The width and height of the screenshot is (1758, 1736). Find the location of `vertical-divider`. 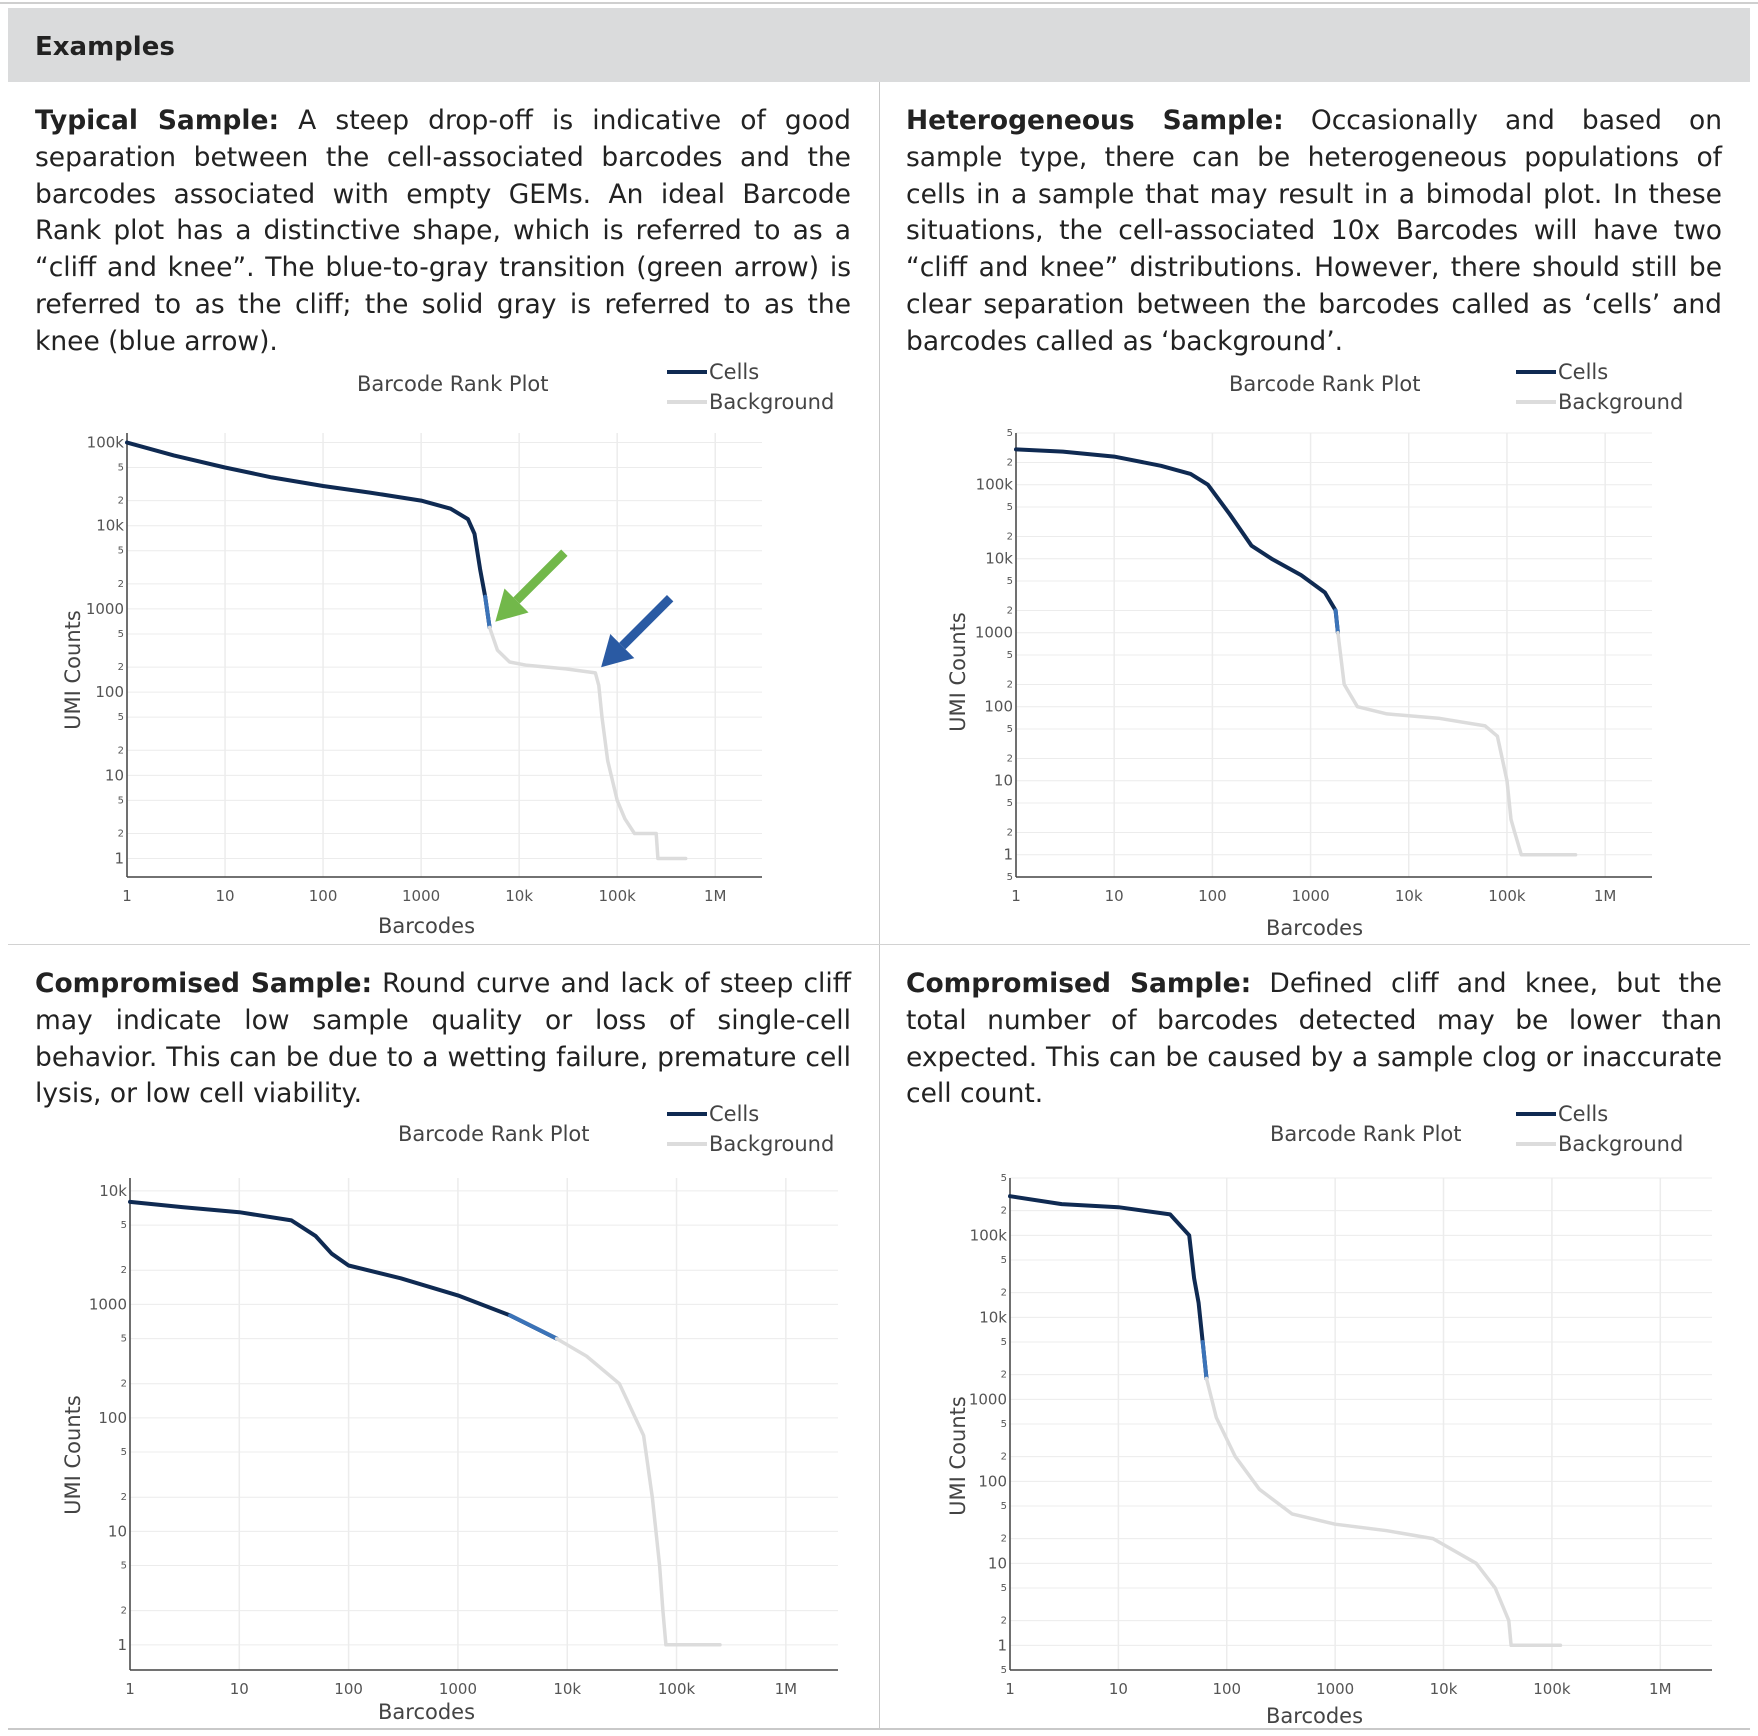

vertical-divider is located at coordinates (879, 906).